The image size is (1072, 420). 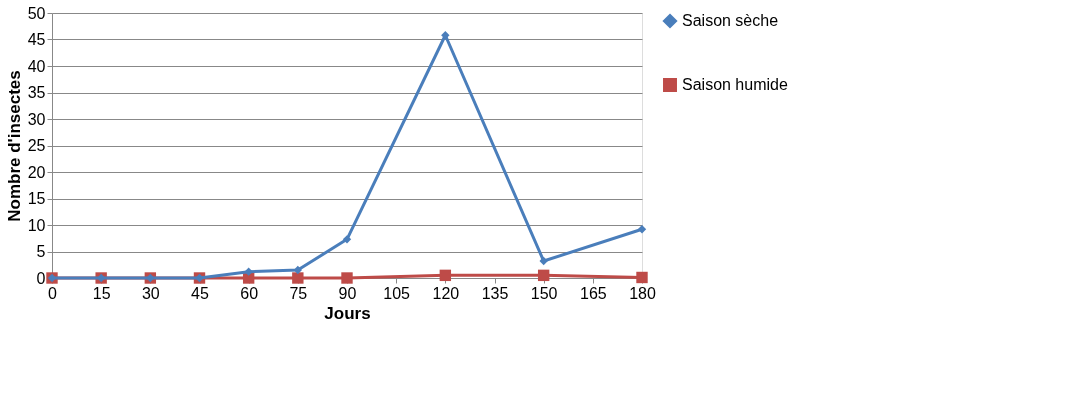 What do you see at coordinates (36, 145) in the screenshot?
I see `y-tick-label: 25` at bounding box center [36, 145].